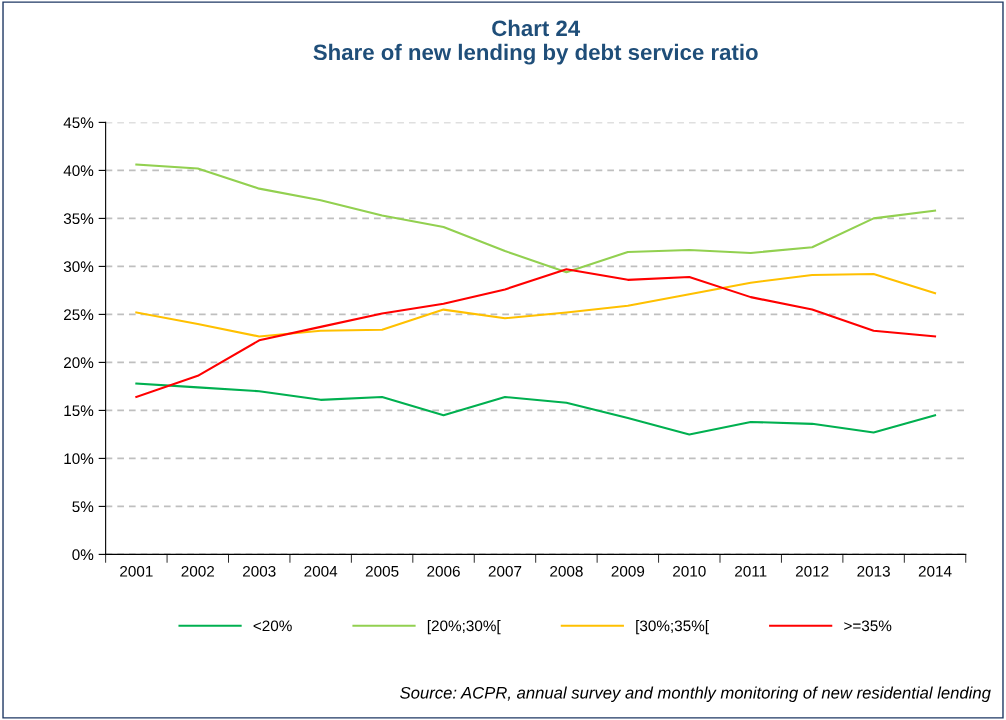  Describe the element at coordinates (83, 507) in the screenshot. I see `y-tick-label: 5%` at that location.